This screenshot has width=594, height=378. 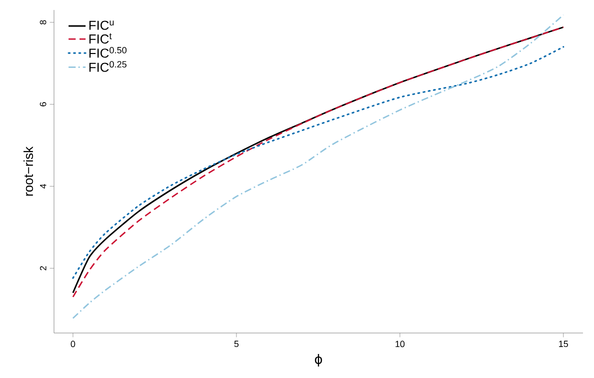 I want to click on legend-label: FIC$^{0.25}$, so click(x=107, y=66).